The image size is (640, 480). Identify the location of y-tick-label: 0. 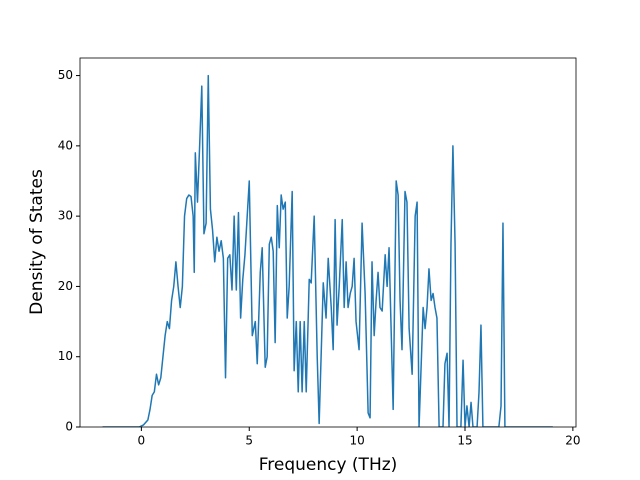
(69, 427).